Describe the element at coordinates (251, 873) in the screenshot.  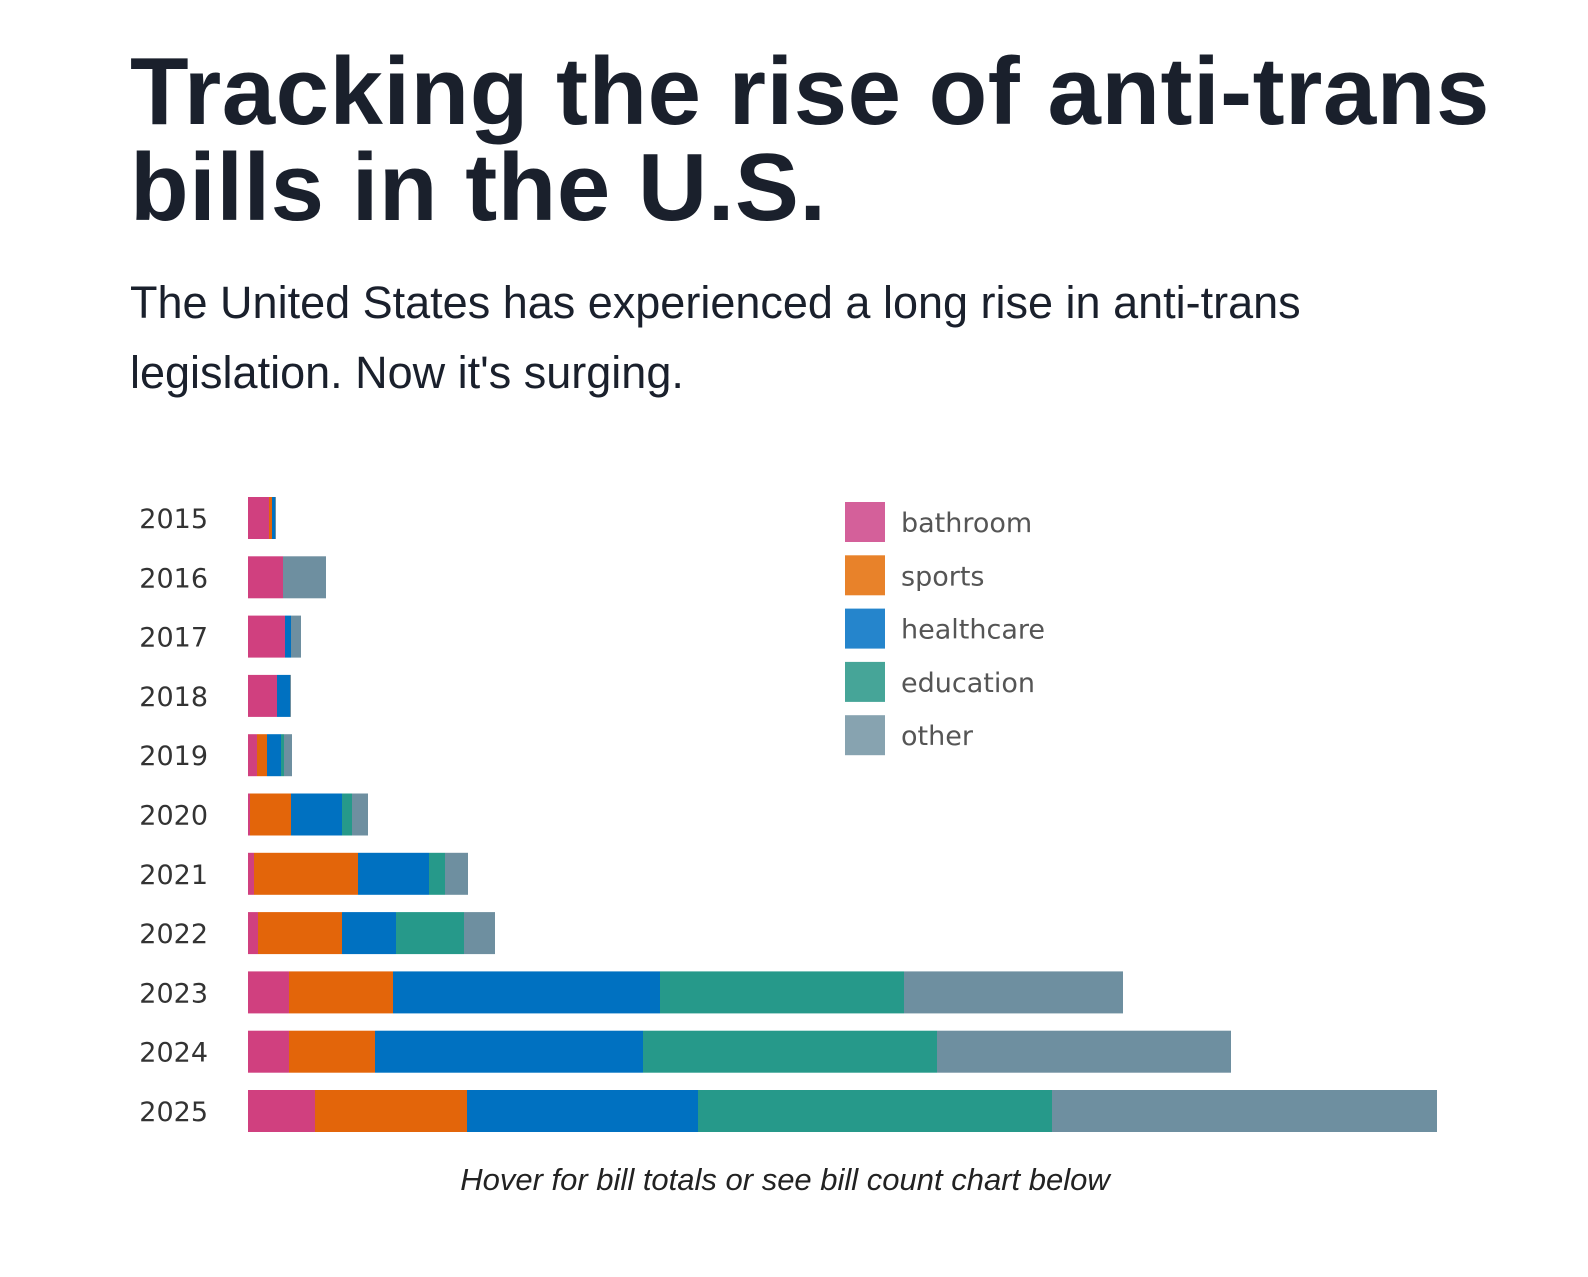
I see `bar-bathroom-2021` at that location.